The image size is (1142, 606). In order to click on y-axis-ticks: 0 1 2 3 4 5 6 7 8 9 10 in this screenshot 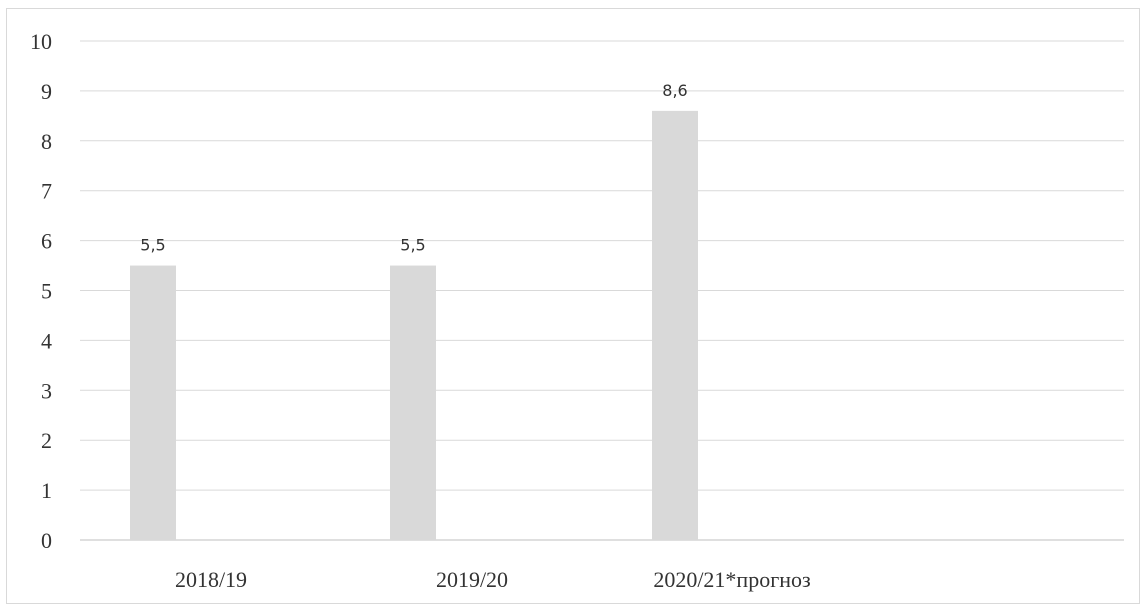, I will do `click(41, 291)`.